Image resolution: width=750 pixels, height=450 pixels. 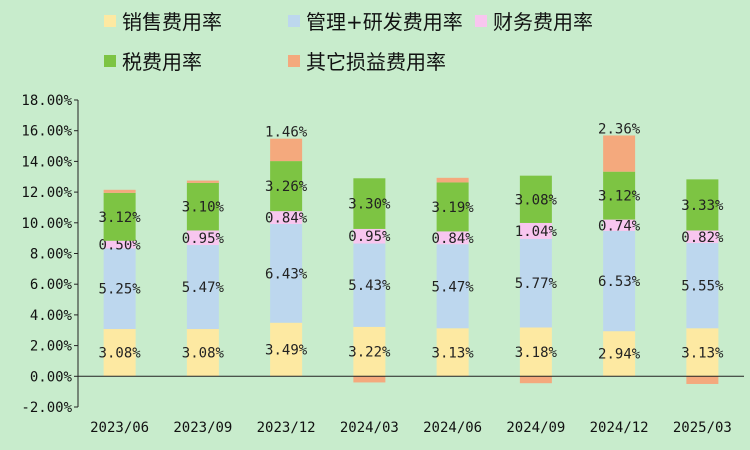 I want to click on data-label: 3.13%, so click(x=702, y=353).